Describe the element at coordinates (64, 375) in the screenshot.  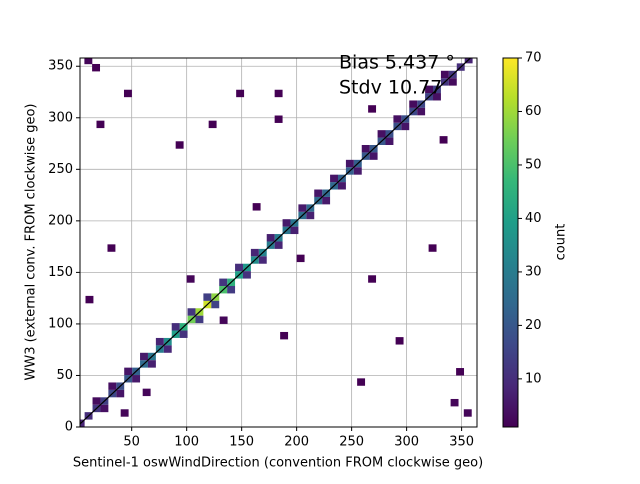
I see `y-tick-label: 50` at that location.